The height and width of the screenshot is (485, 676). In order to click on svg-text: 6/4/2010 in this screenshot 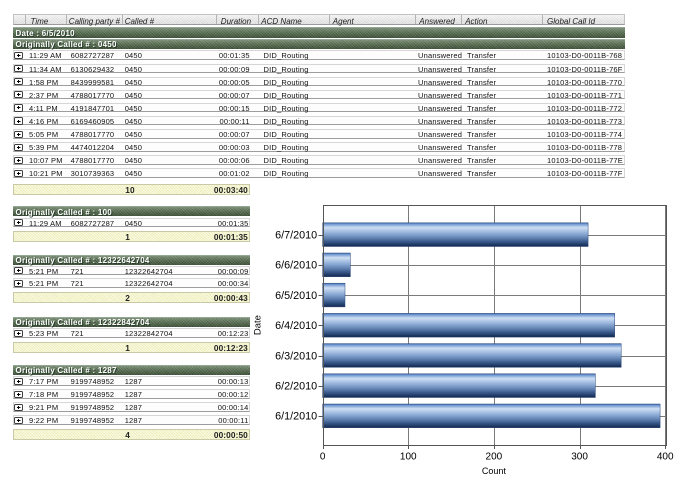, I will do `click(296, 326)`.